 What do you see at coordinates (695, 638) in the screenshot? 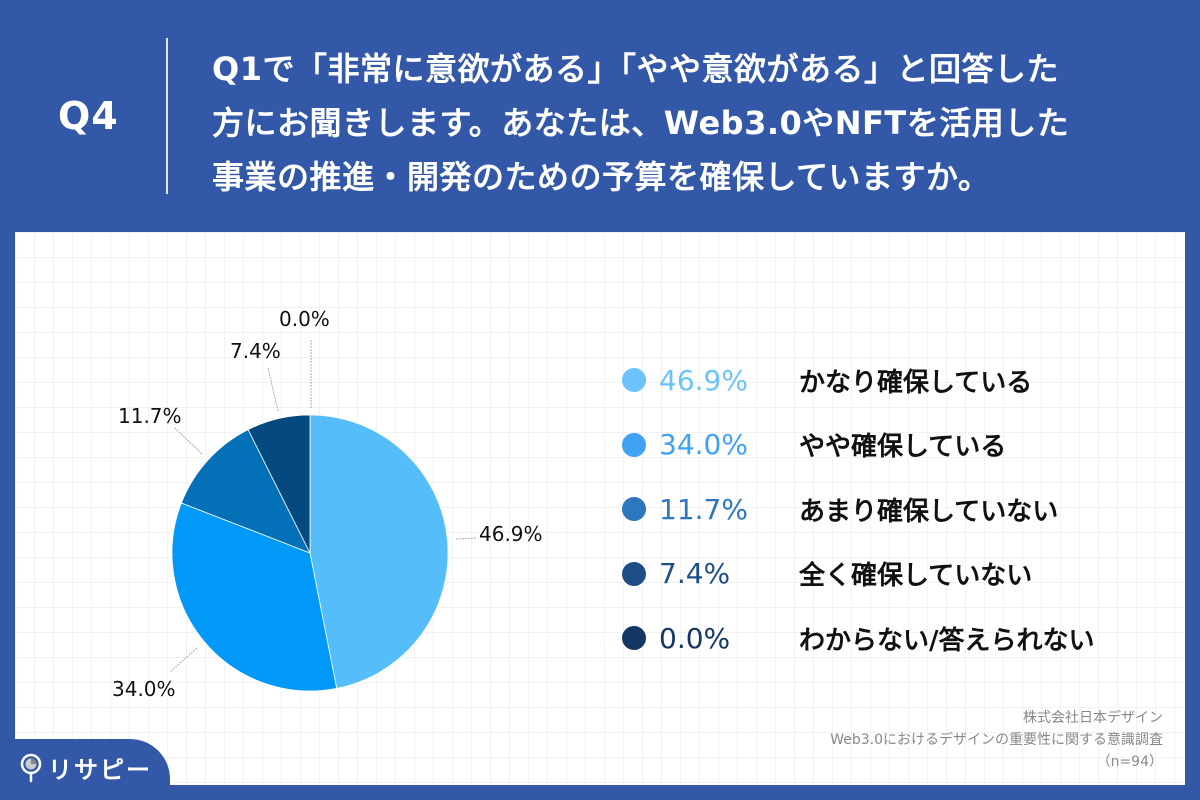
I see `legend-percent: 0.0%` at bounding box center [695, 638].